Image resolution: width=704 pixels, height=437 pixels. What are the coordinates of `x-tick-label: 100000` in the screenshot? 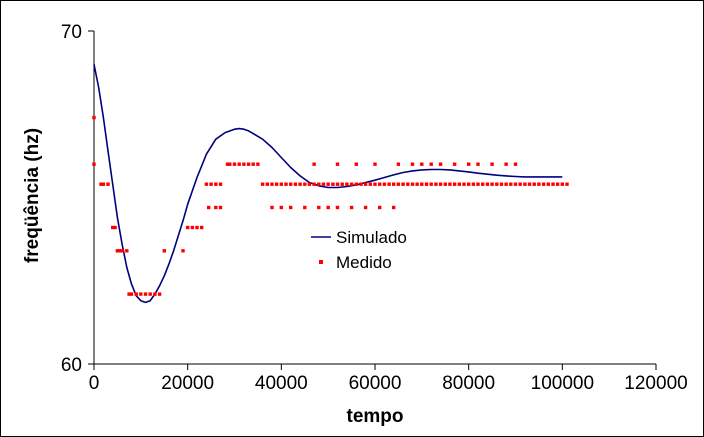 It's located at (562, 383).